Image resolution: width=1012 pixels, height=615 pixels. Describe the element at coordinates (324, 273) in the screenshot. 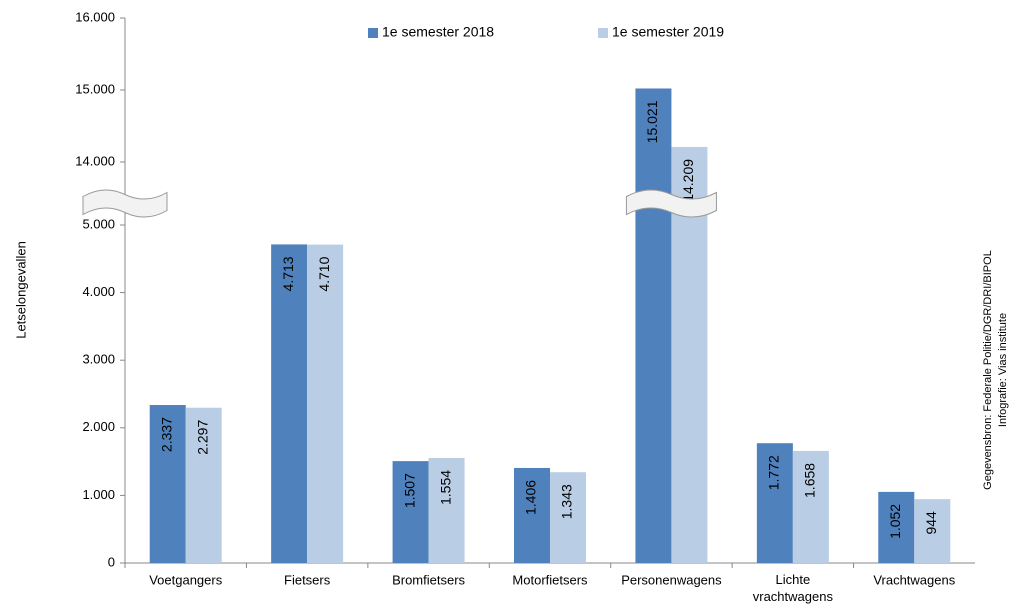

I see `data-label: 4.710` at that location.